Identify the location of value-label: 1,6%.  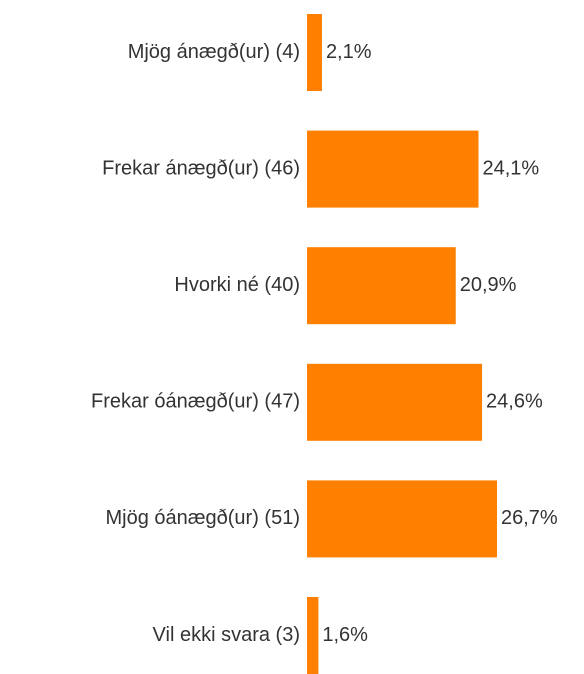
(345, 635).